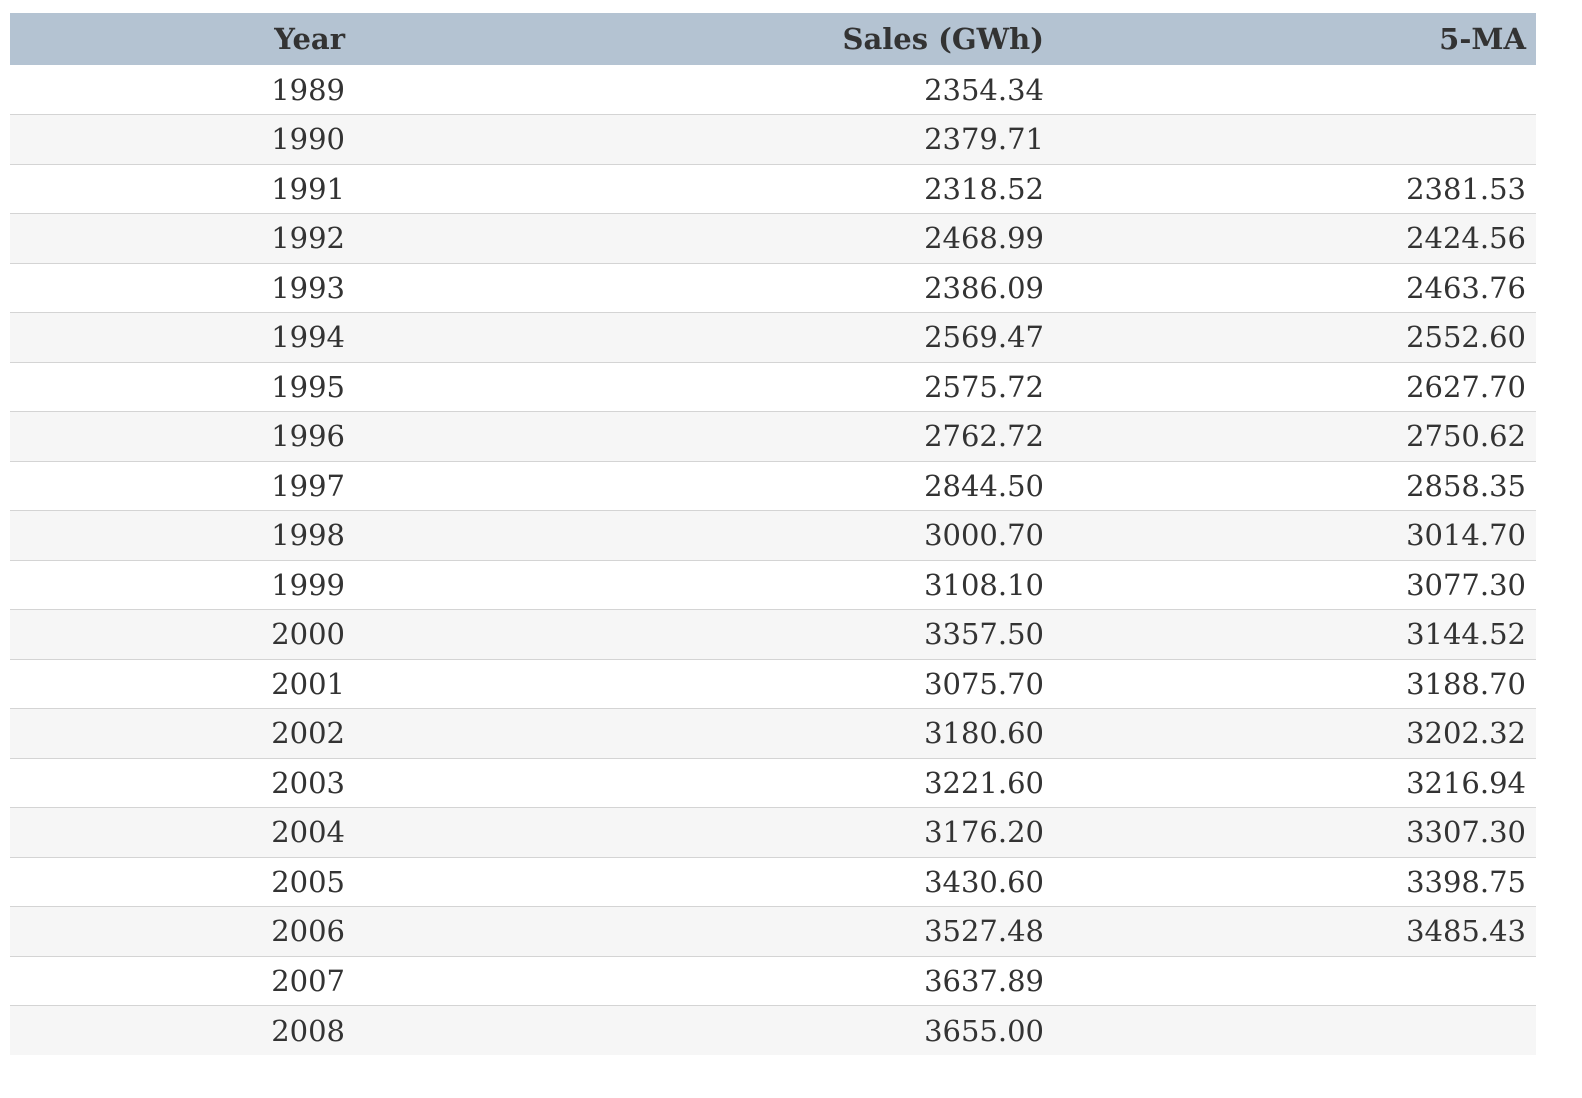 This screenshot has height=1098, width=1582. Describe the element at coordinates (308, 535) in the screenshot. I see `cell-year: 1998` at that location.